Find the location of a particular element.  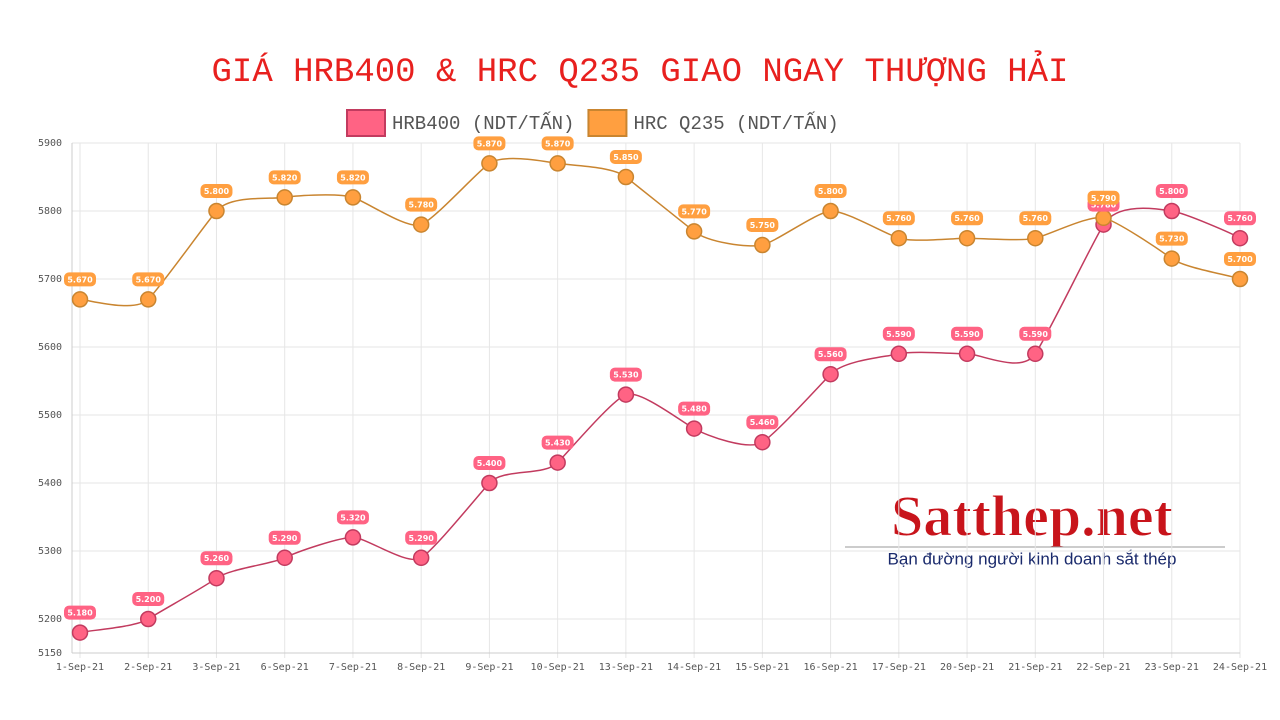

value-label: 5.770 is located at coordinates (694, 211).